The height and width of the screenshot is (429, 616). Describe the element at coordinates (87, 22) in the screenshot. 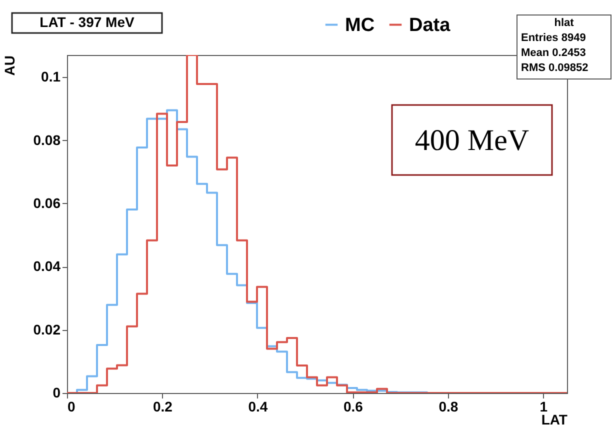

I see `chart-title: LAT - 397 MeV` at that location.